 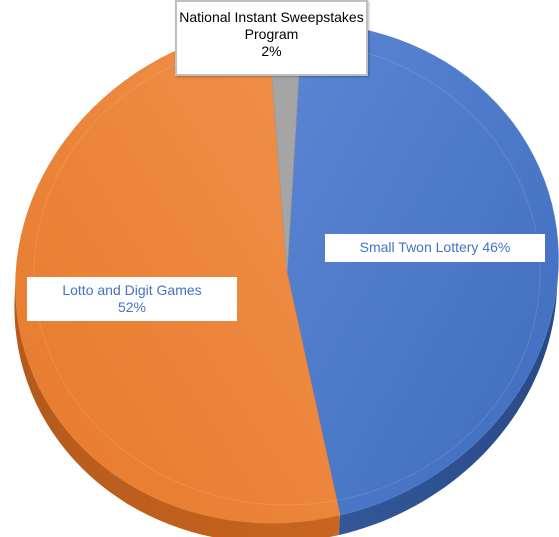 What do you see at coordinates (271, 25) in the screenshot?
I see `slice-label-text: National Instant Sweepstakes Program` at bounding box center [271, 25].